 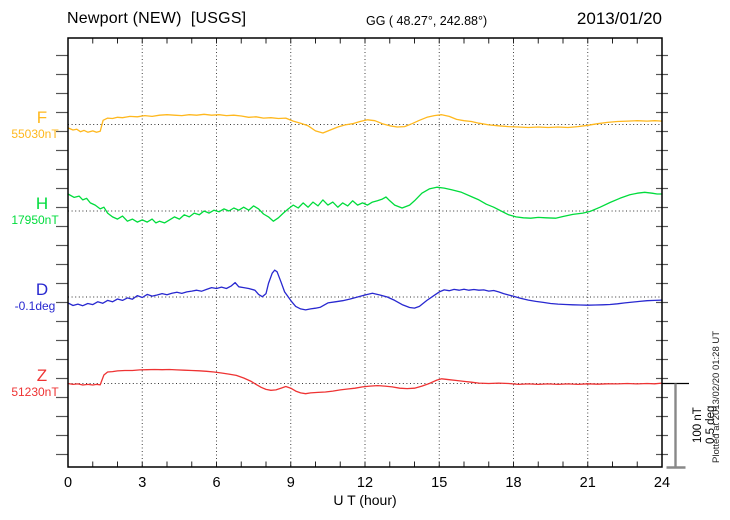 I want to click on x-tick-label: 9, so click(x=291, y=483).